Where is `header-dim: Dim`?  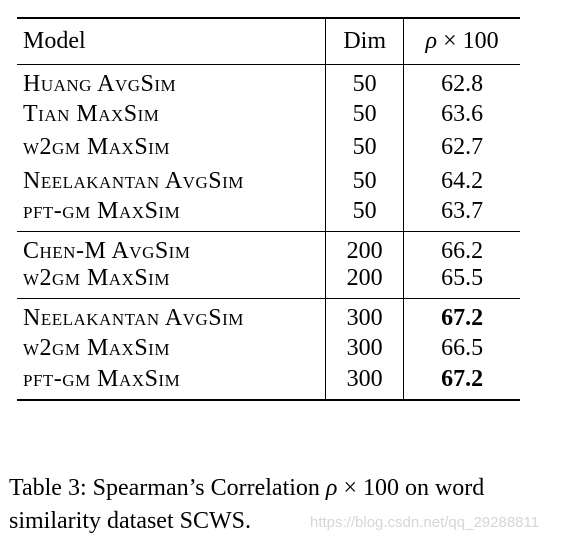 header-dim: Dim is located at coordinates (364, 41).